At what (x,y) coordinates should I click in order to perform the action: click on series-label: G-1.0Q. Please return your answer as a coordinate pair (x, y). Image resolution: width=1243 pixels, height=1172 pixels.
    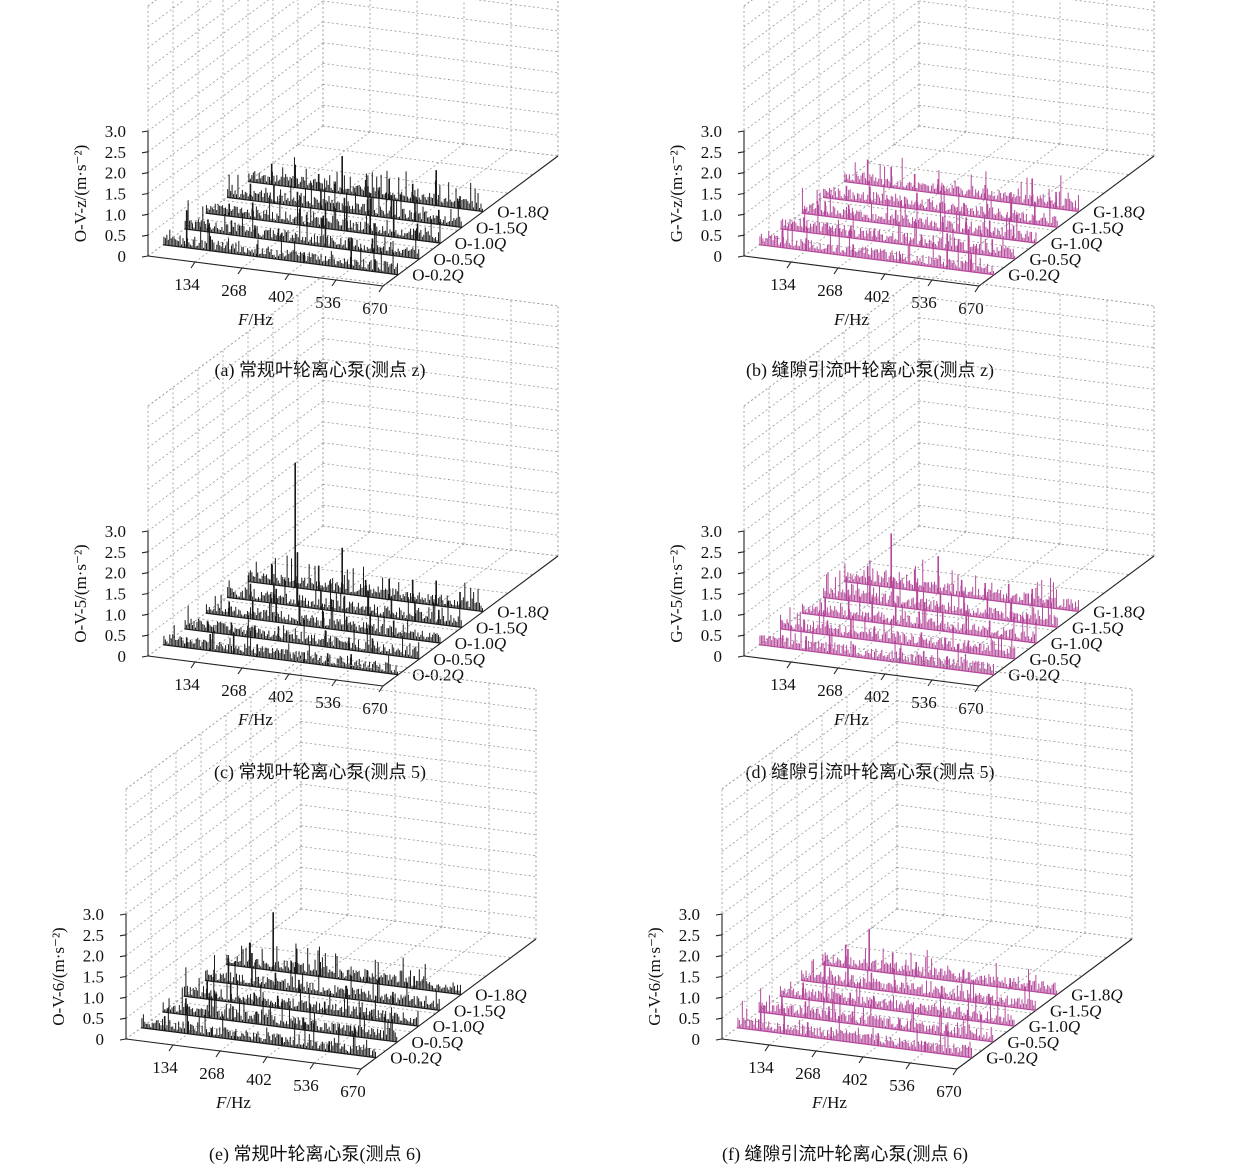
    Looking at the image, I should click on (1076, 643).